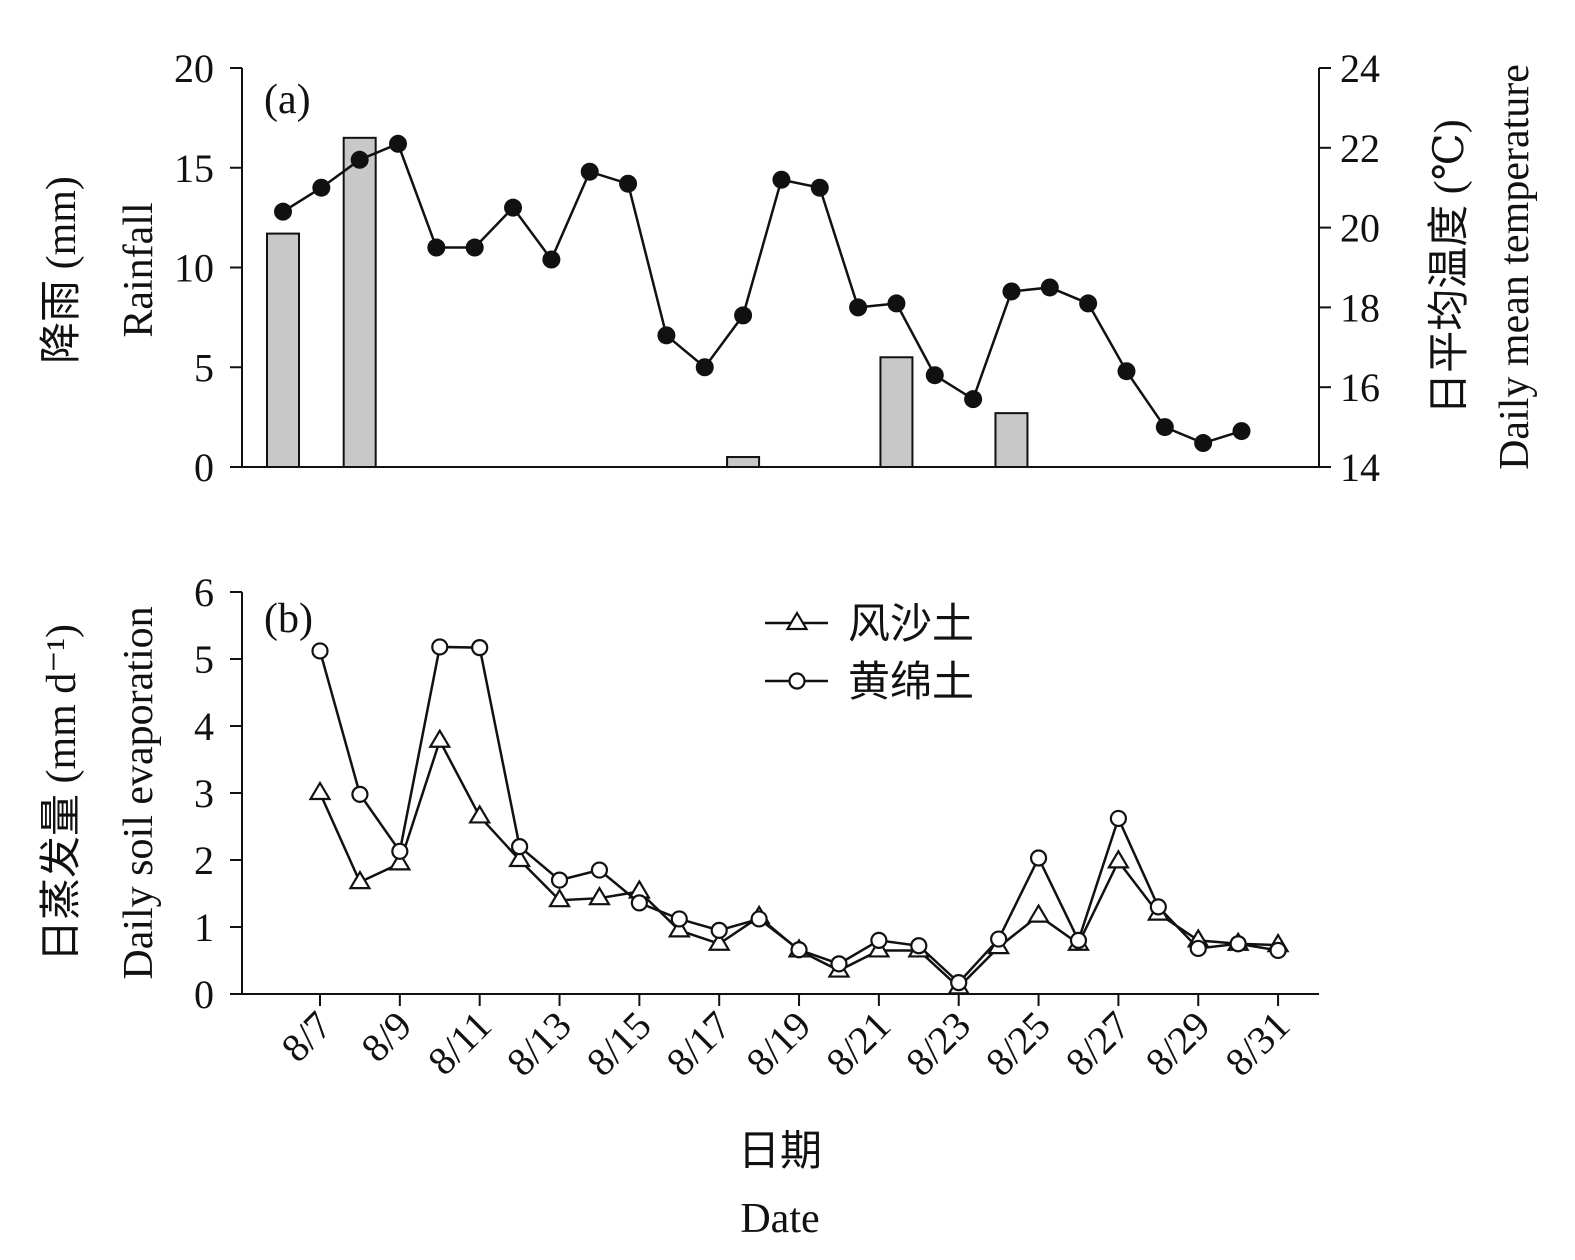 The image size is (1575, 1260). I want to click on legend-label: 黄绵土, so click(911, 683).